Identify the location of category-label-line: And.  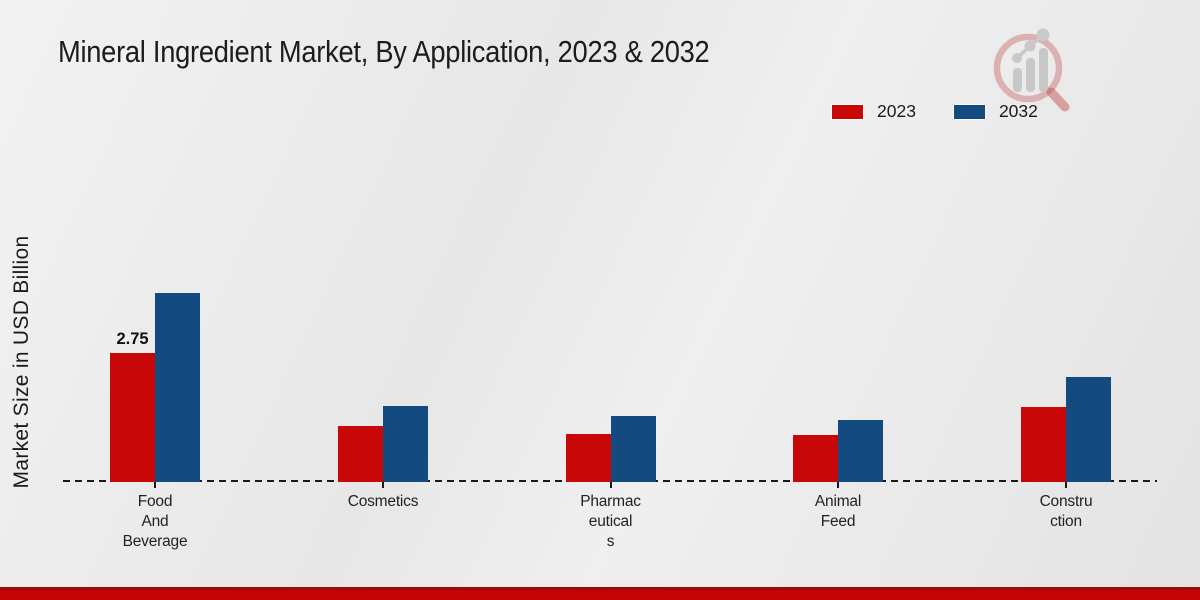
(155, 521).